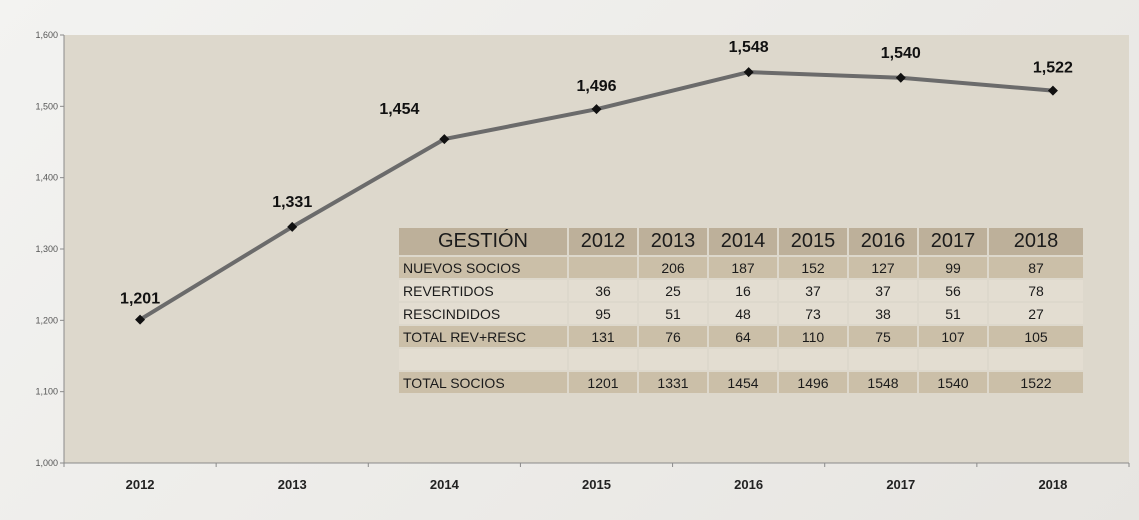 The width and height of the screenshot is (1139, 520). Describe the element at coordinates (673, 336) in the screenshot. I see `table-cell: 76` at that location.